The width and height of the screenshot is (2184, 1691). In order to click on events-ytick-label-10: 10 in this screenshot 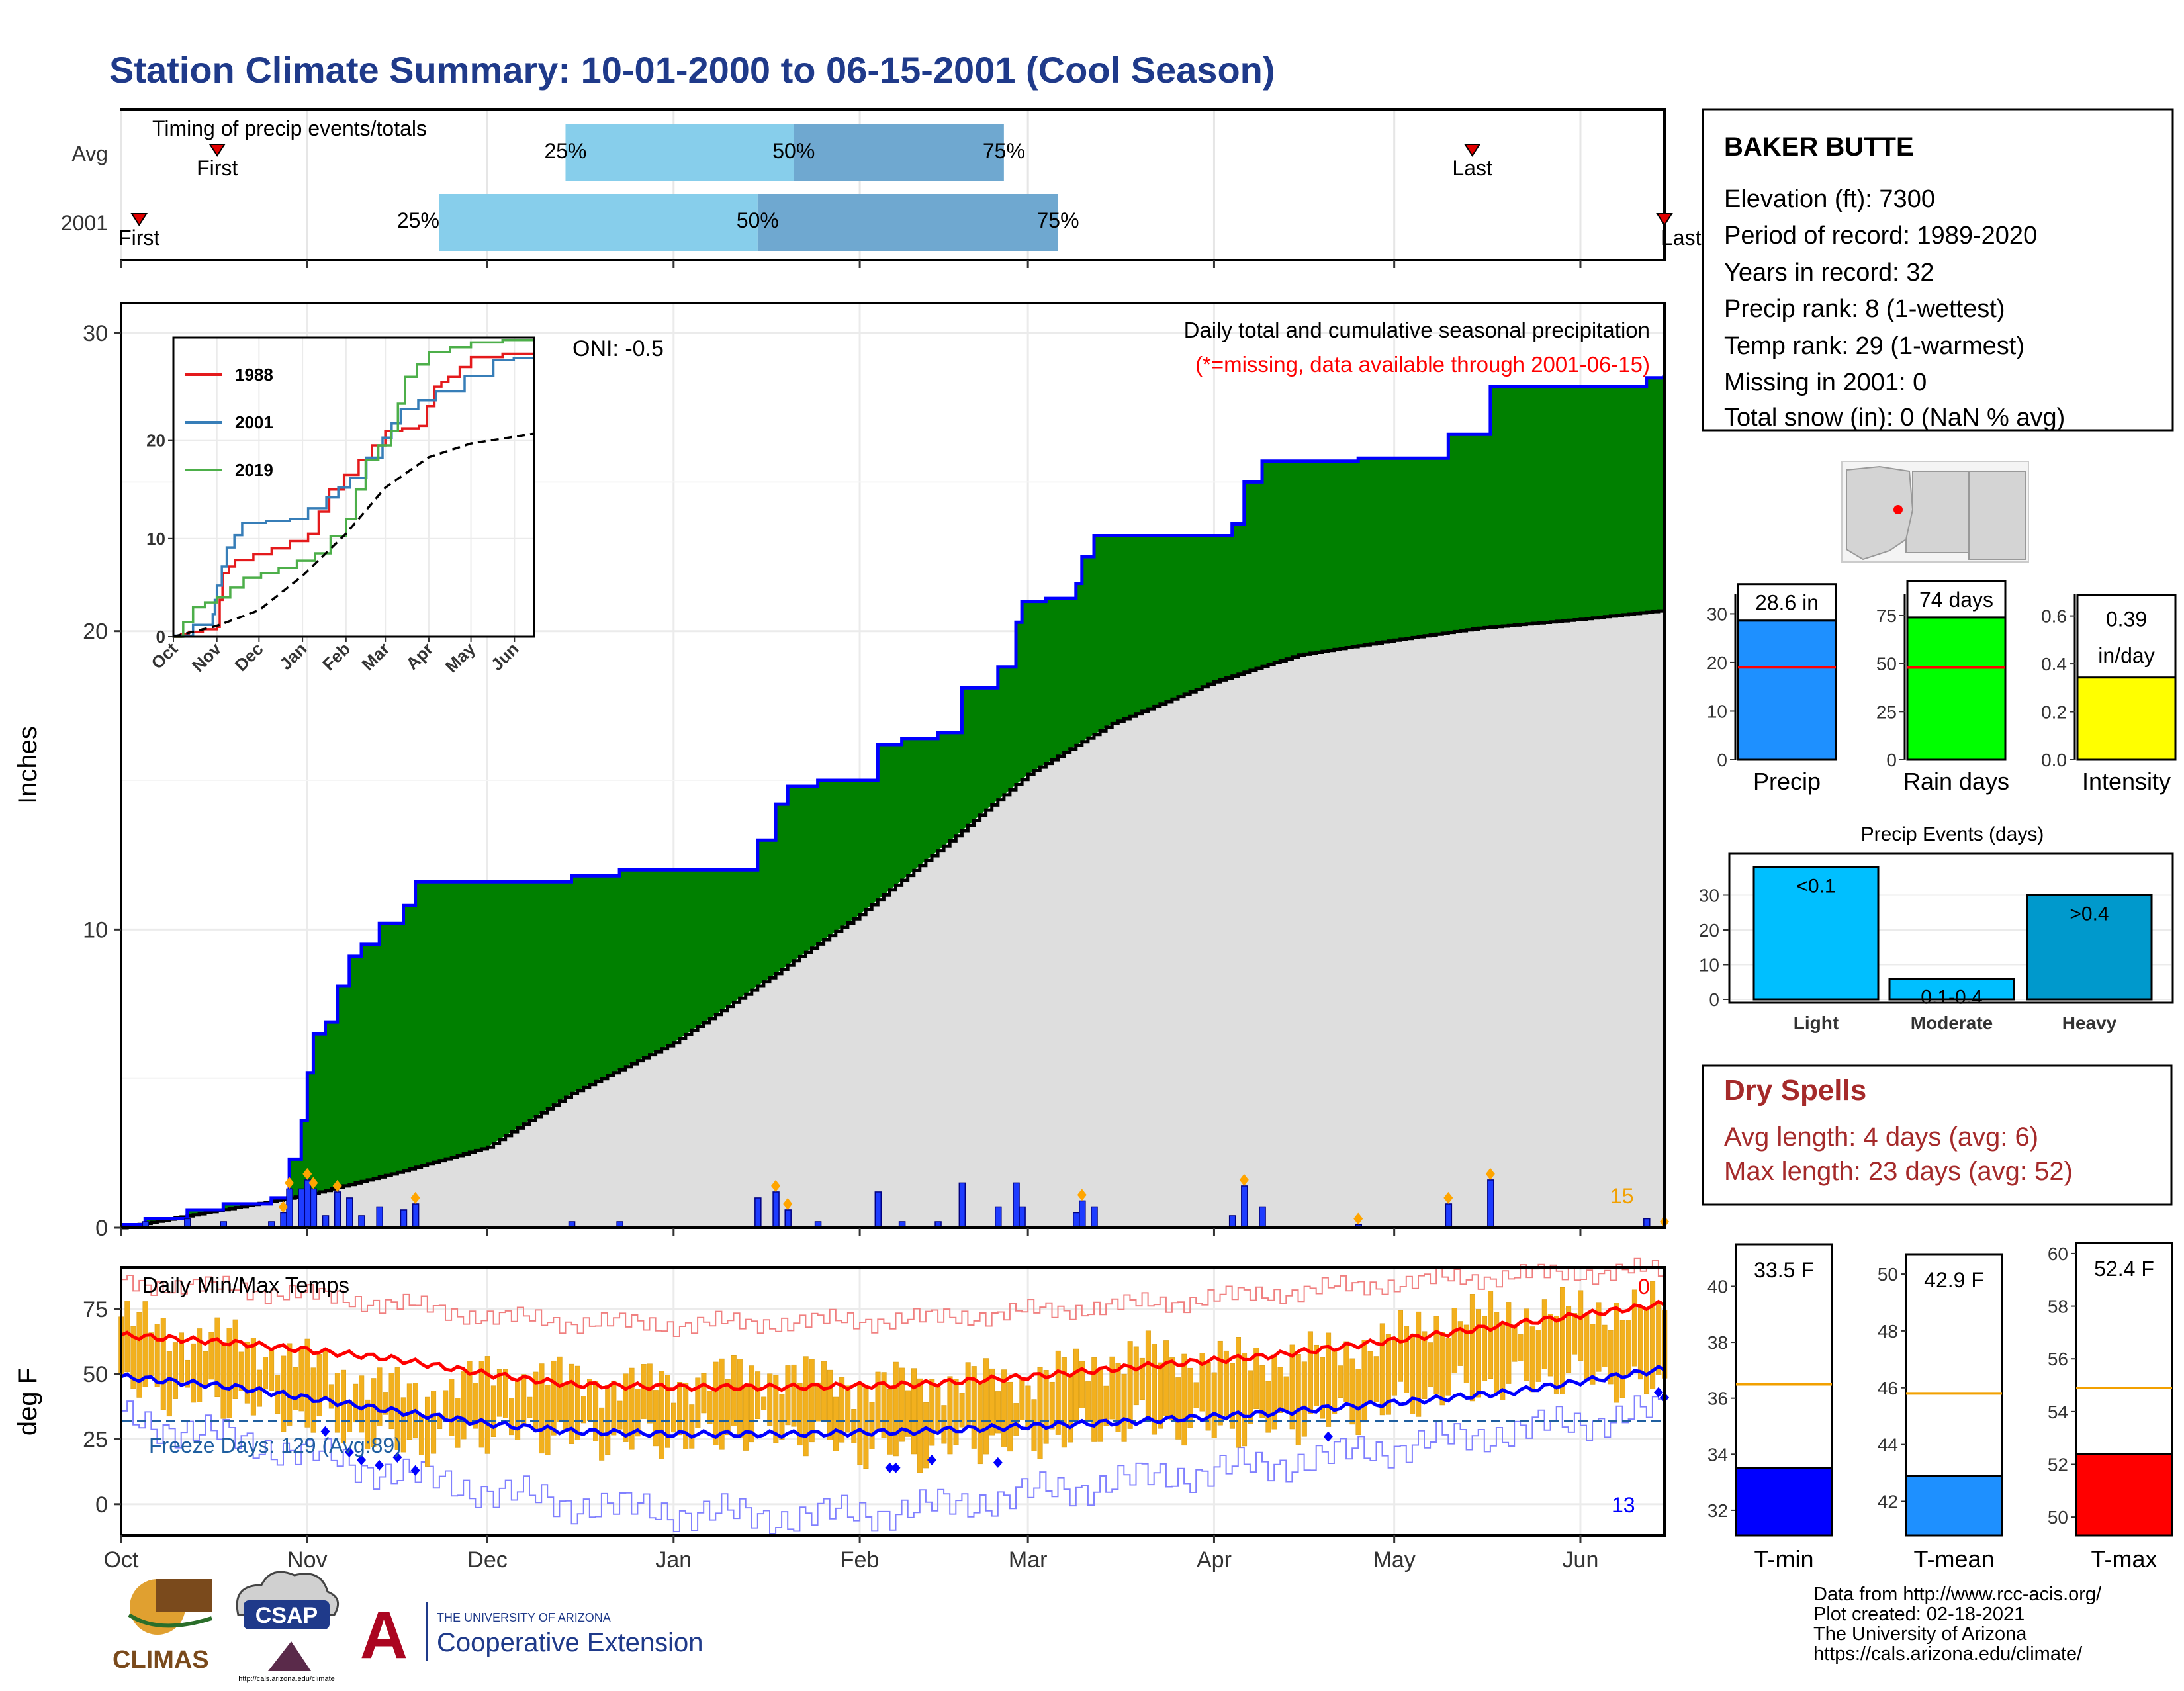, I will do `click(1709, 965)`.